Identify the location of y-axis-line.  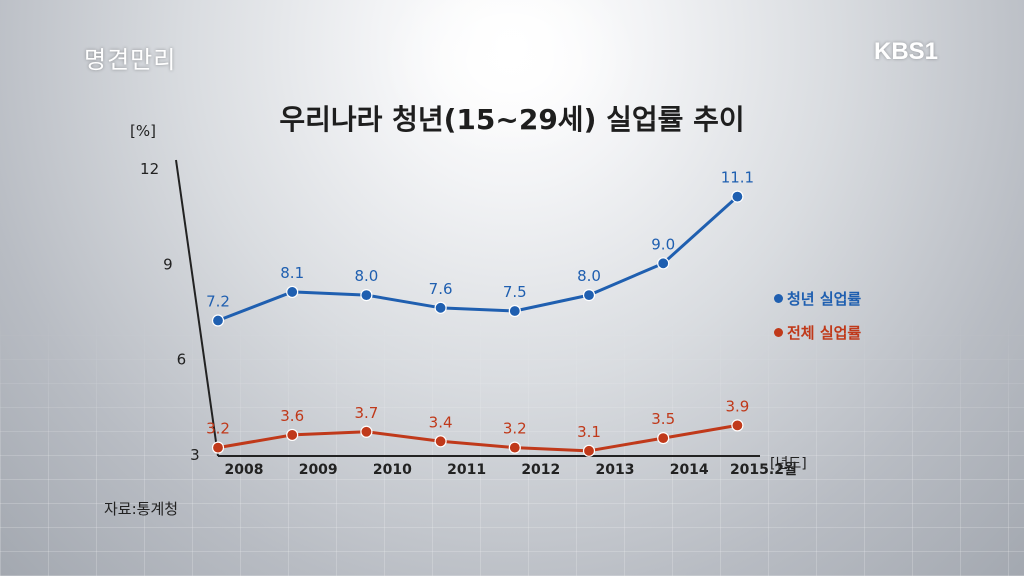
(197, 308).